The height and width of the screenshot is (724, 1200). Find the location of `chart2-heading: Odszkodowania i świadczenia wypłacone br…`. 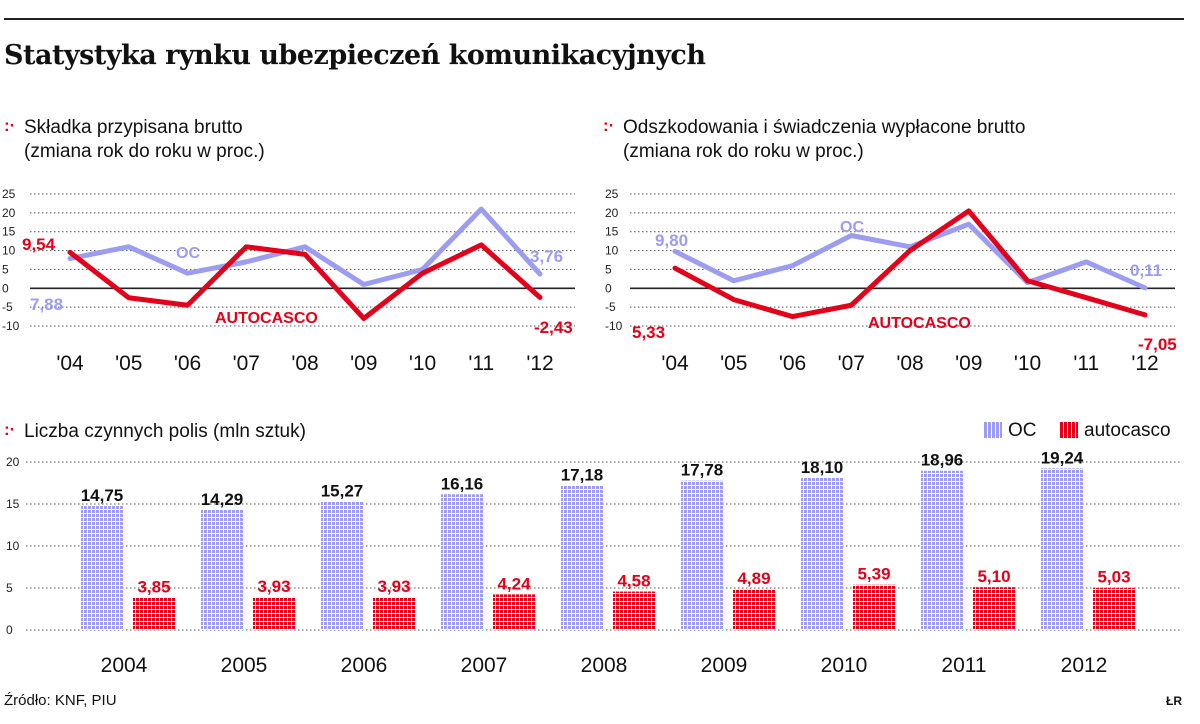

chart2-heading: Odszkodowania i świadczenia wypłacone br… is located at coordinates (824, 140).